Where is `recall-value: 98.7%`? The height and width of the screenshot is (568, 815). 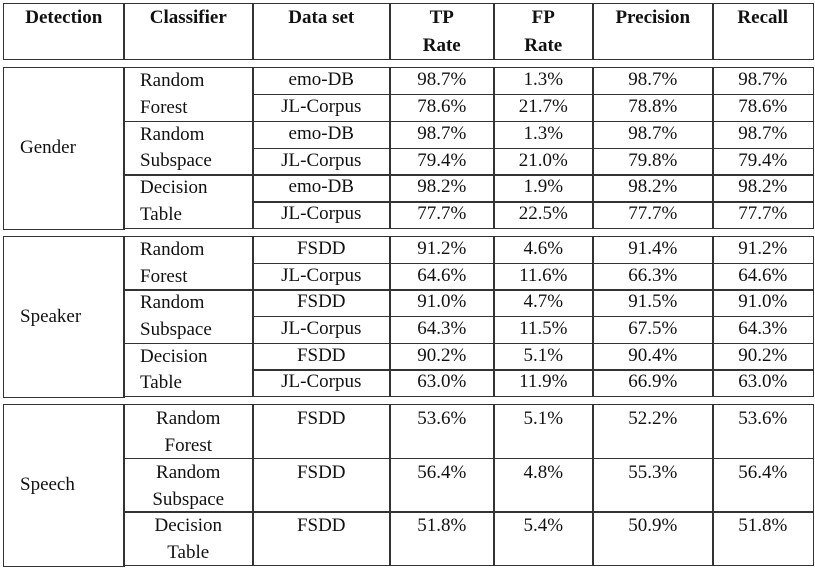 recall-value: 98.7% is located at coordinates (763, 79).